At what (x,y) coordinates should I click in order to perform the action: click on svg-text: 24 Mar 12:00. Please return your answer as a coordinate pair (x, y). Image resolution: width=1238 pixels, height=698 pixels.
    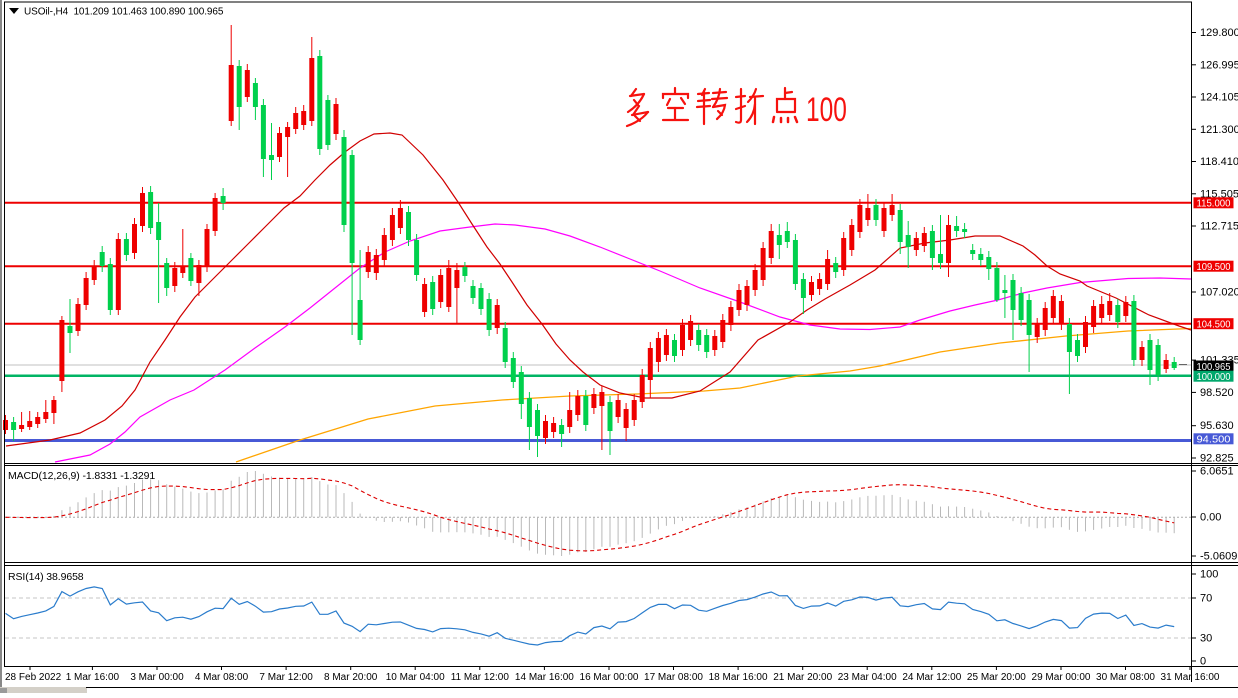
    Looking at the image, I should click on (931, 677).